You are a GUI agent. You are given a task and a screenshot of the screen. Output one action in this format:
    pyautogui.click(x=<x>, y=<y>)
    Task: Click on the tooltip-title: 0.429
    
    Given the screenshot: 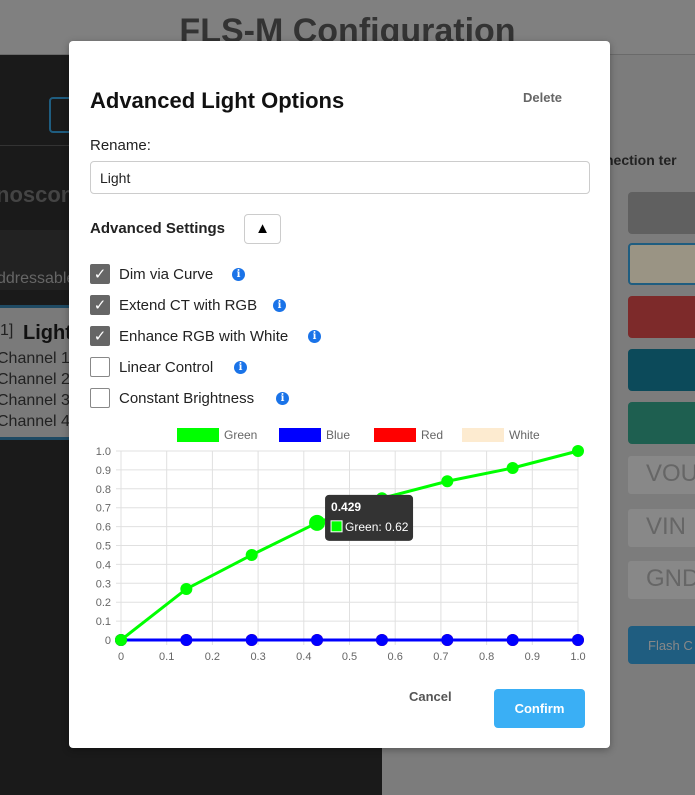 What is the action you would take?
    pyautogui.click(x=346, y=507)
    